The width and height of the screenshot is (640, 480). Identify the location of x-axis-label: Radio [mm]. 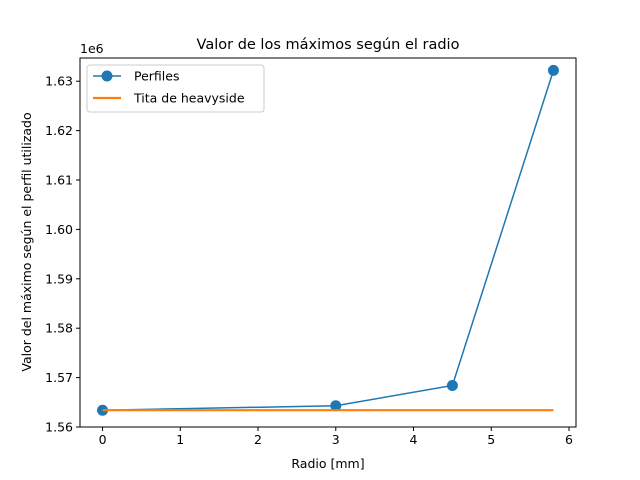
(327, 463).